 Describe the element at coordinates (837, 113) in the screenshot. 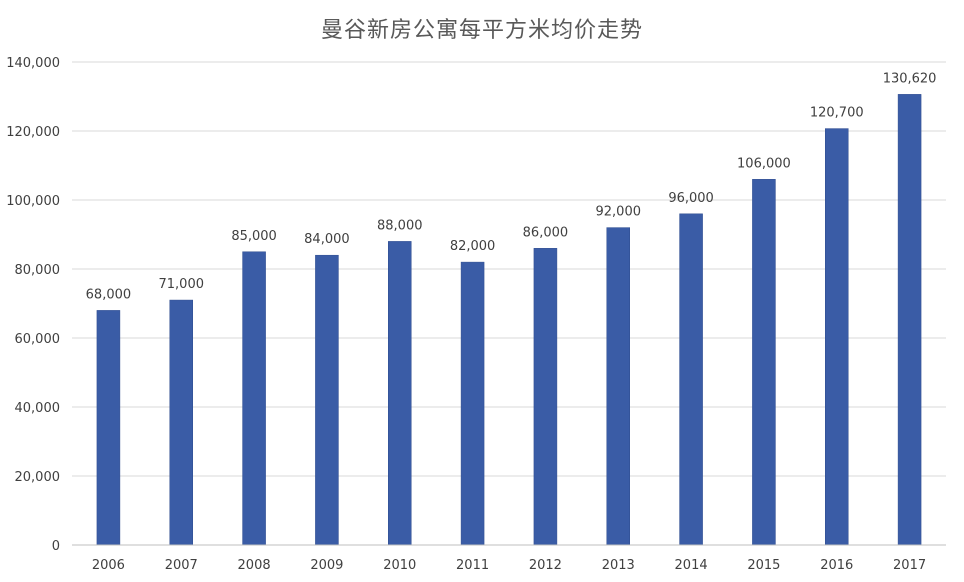

I see `bar-data-label: 120,700` at that location.